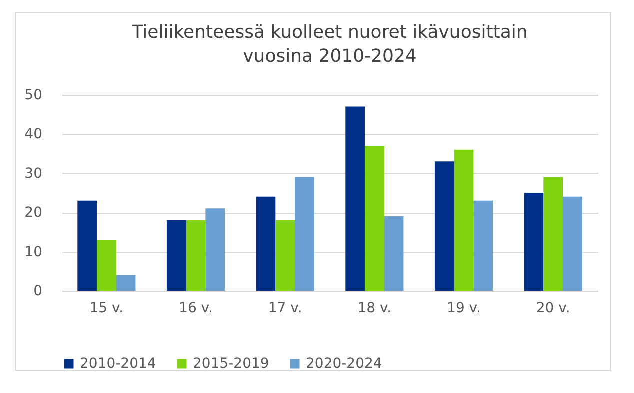 This screenshot has height=393, width=634. What do you see at coordinates (329, 44) in the screenshot?
I see `chart-title: Tieliikenteessä kuolleet nuoret ikävuosittain vuosina 2010-2024` at bounding box center [329, 44].